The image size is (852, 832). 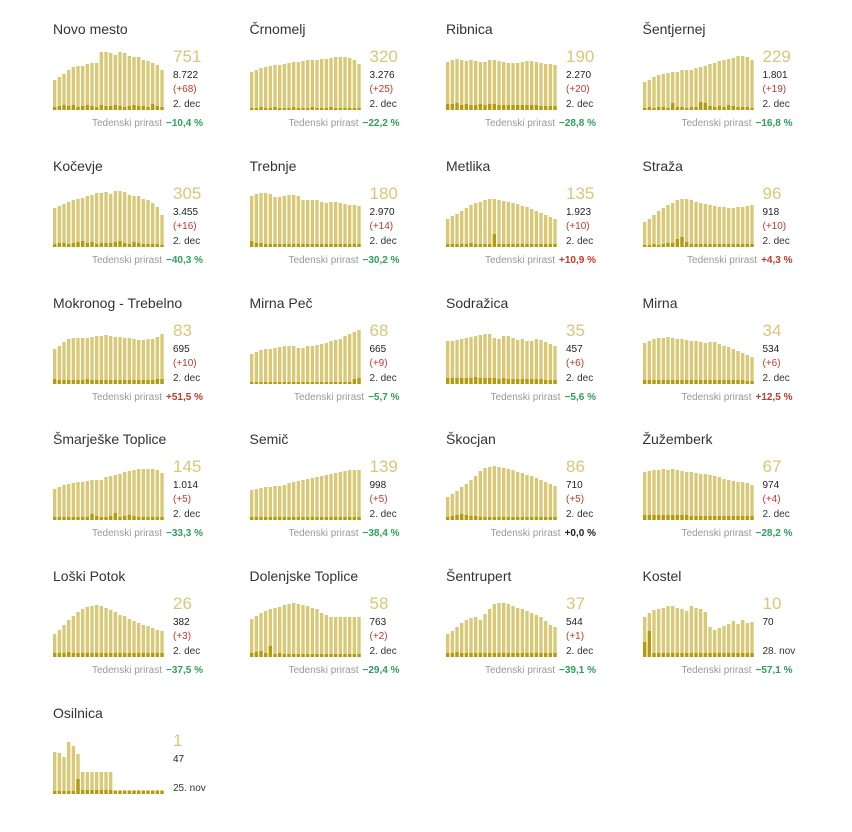 I want to click on weekly-growth-value: +0,0 %, so click(x=580, y=534).